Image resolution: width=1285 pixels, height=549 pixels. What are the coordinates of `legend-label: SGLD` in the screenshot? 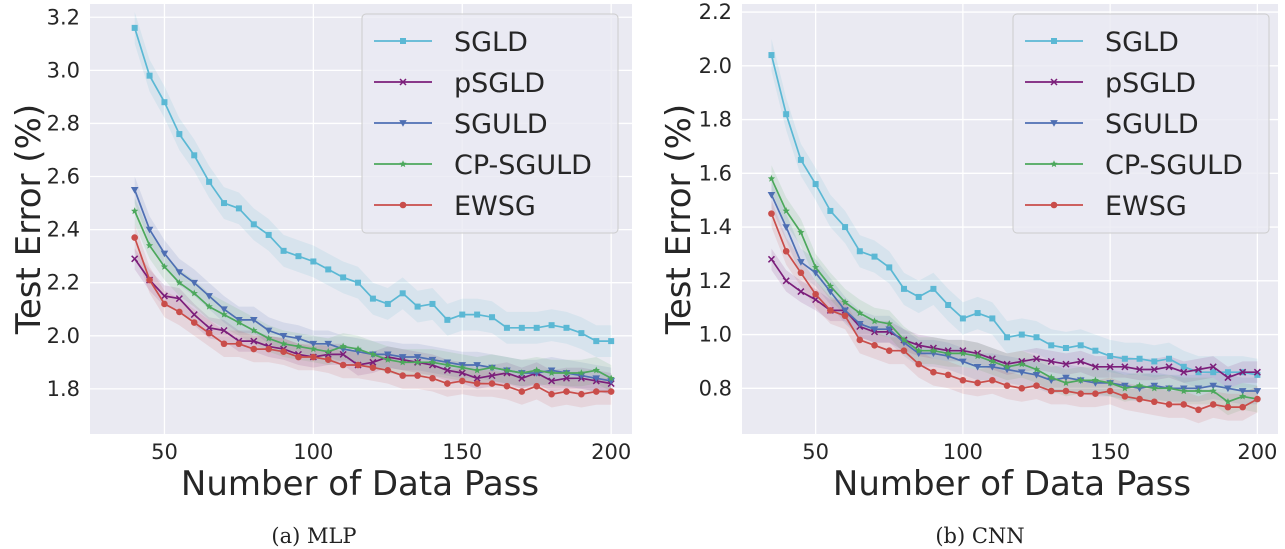 It's located at (1142, 42).